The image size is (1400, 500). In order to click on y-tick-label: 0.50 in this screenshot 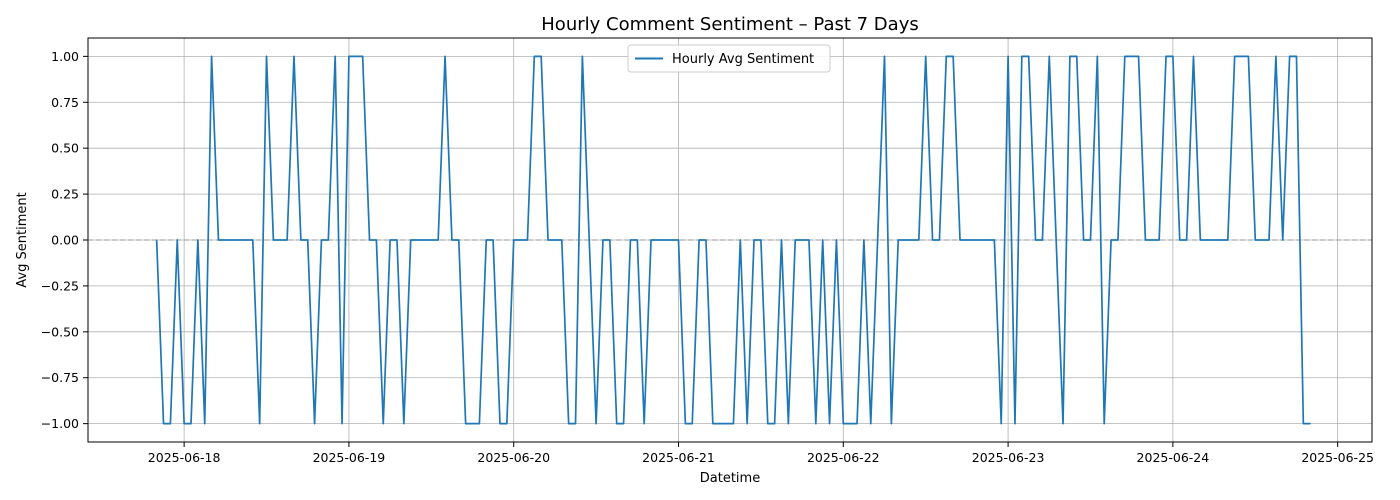, I will do `click(65, 148)`.